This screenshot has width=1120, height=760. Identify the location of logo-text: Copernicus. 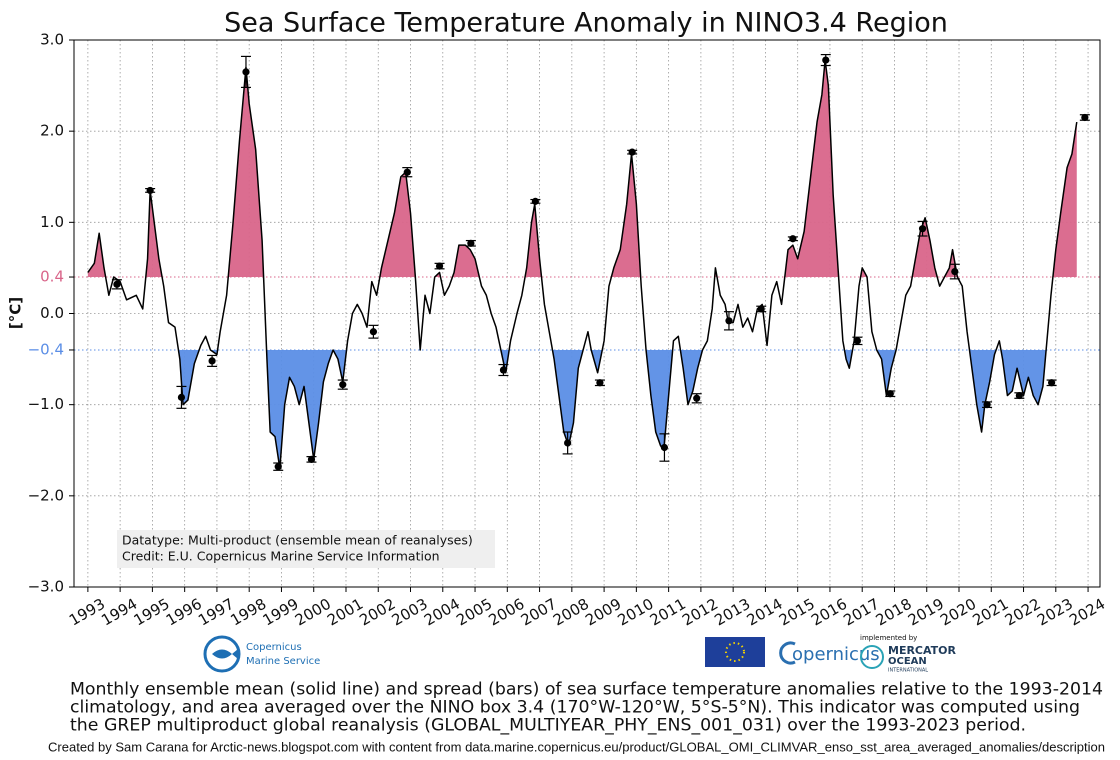
(274, 647).